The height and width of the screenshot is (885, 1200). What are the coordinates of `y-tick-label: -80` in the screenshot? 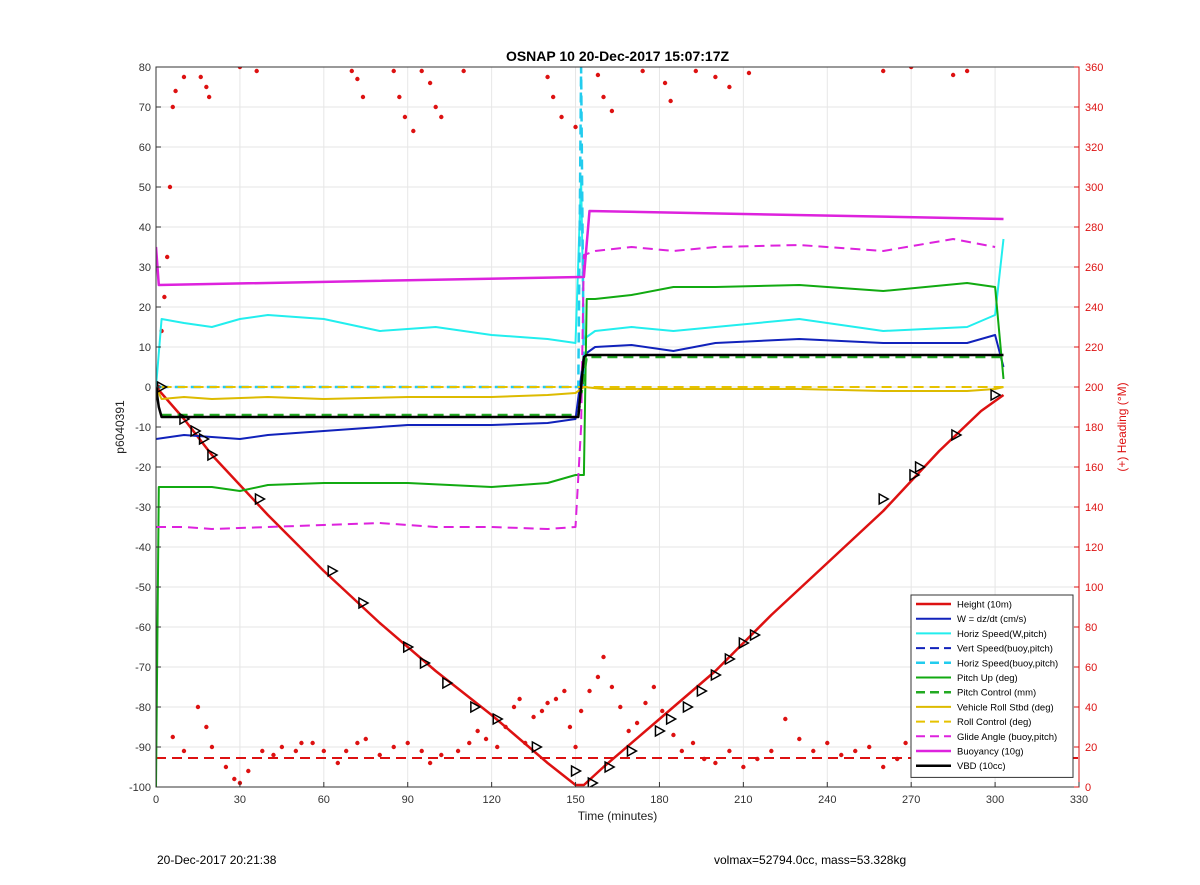 It's located at (143, 708).